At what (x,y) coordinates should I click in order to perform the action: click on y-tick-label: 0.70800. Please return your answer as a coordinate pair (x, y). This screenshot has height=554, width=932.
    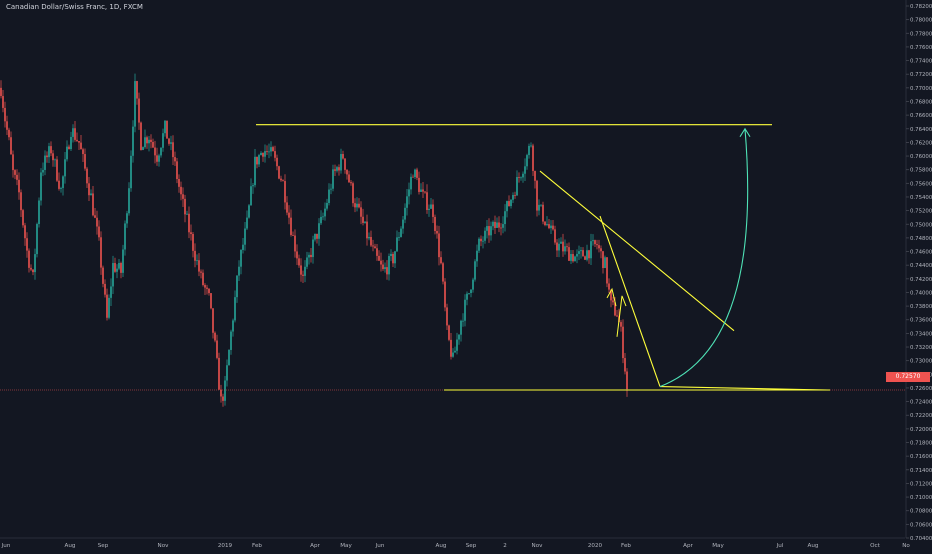
    Looking at the image, I should click on (921, 512).